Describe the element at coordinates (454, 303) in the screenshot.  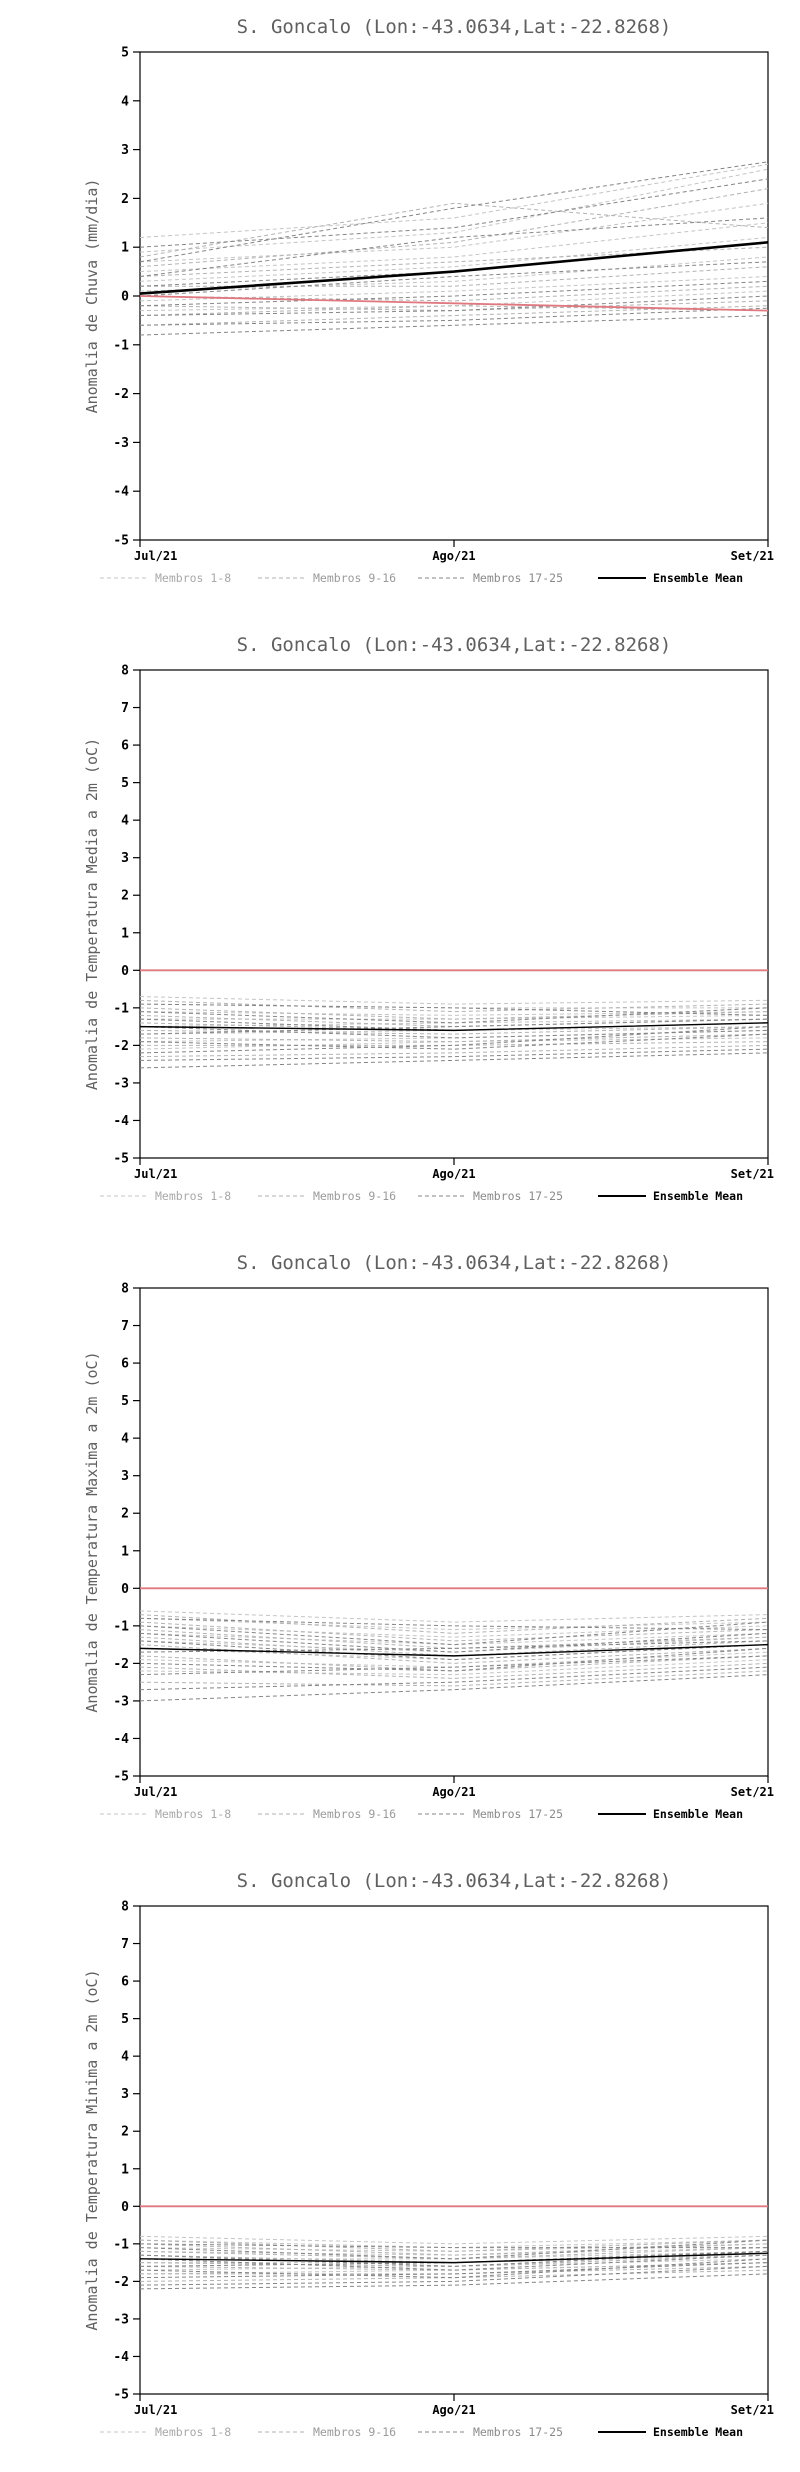
I see `reference-line` at that location.